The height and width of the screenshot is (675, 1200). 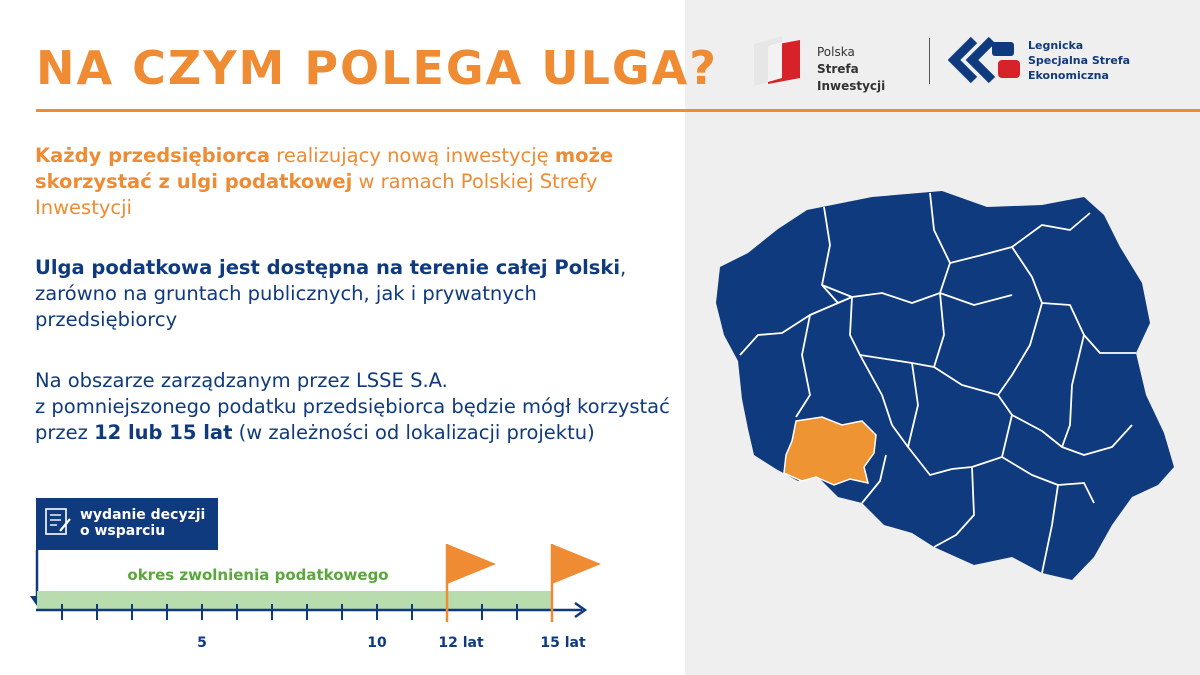 I want to click on exemption-period-bar, so click(x=294, y=600).